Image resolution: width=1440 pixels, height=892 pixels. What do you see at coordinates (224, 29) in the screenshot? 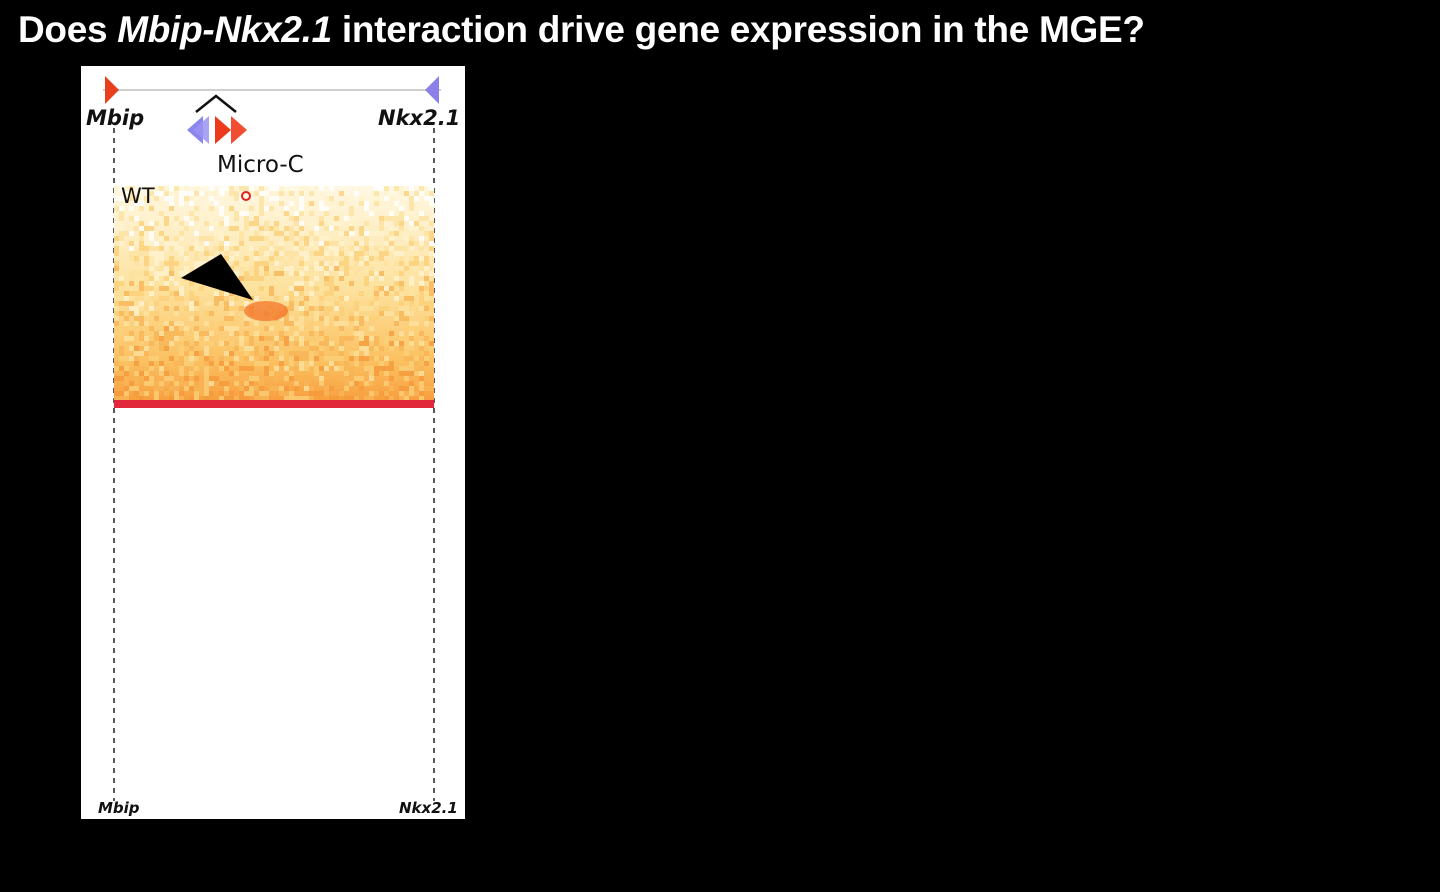
I see `title-gene: Mbip-Nkx2.1` at bounding box center [224, 29].